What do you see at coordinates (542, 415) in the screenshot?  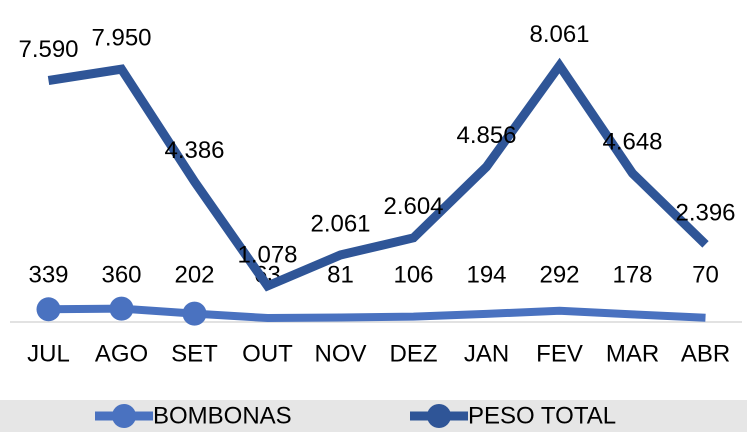 I see `legend-label: PESO TOTAL` at bounding box center [542, 415].